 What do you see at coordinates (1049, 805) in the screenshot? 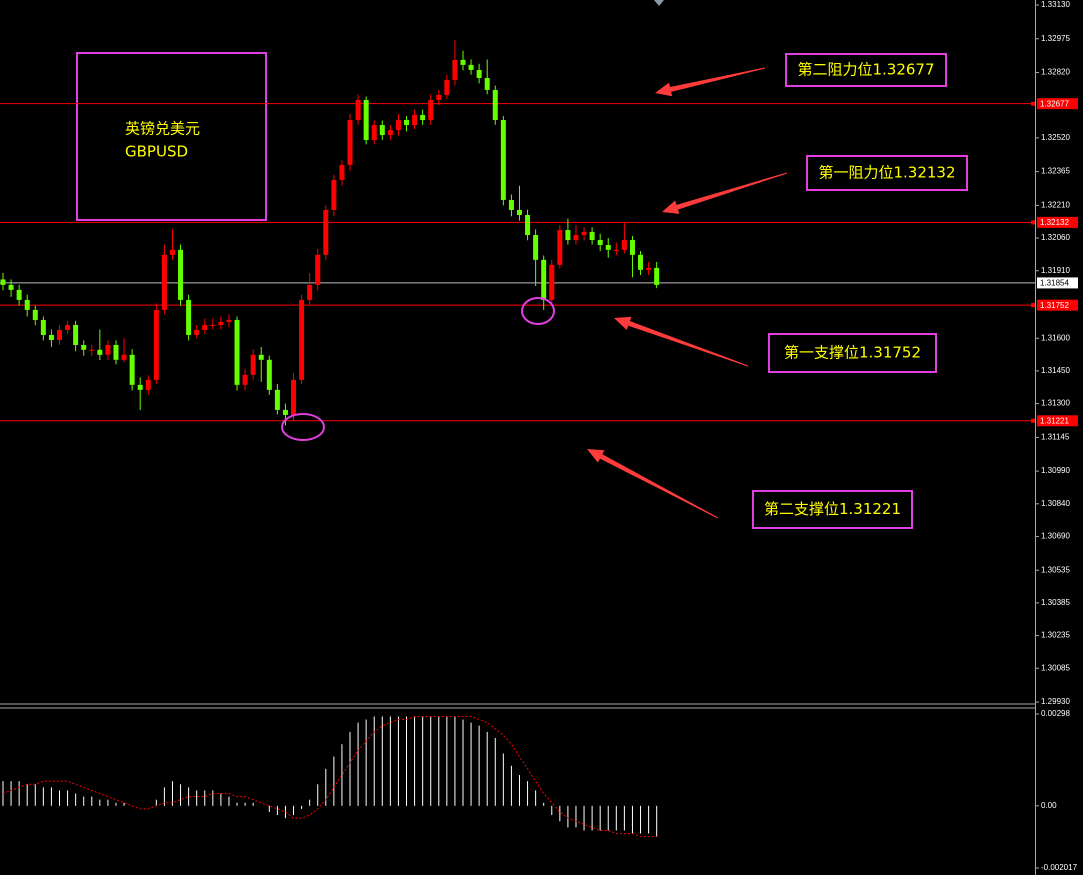
I see `y-tick-label: 0.00` at bounding box center [1049, 805].